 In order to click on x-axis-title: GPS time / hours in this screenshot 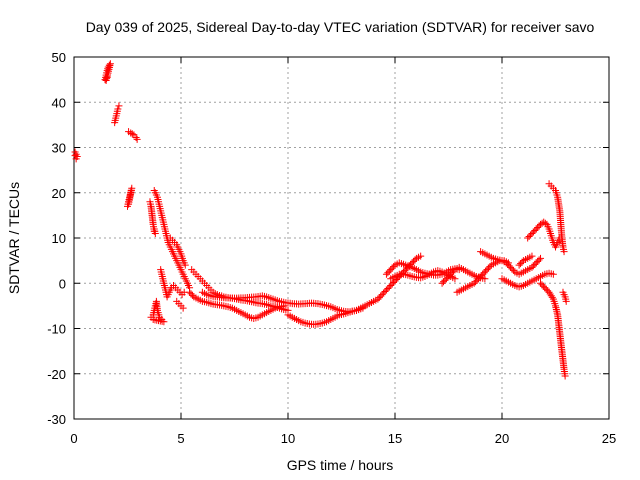, I will do `click(340, 465)`.